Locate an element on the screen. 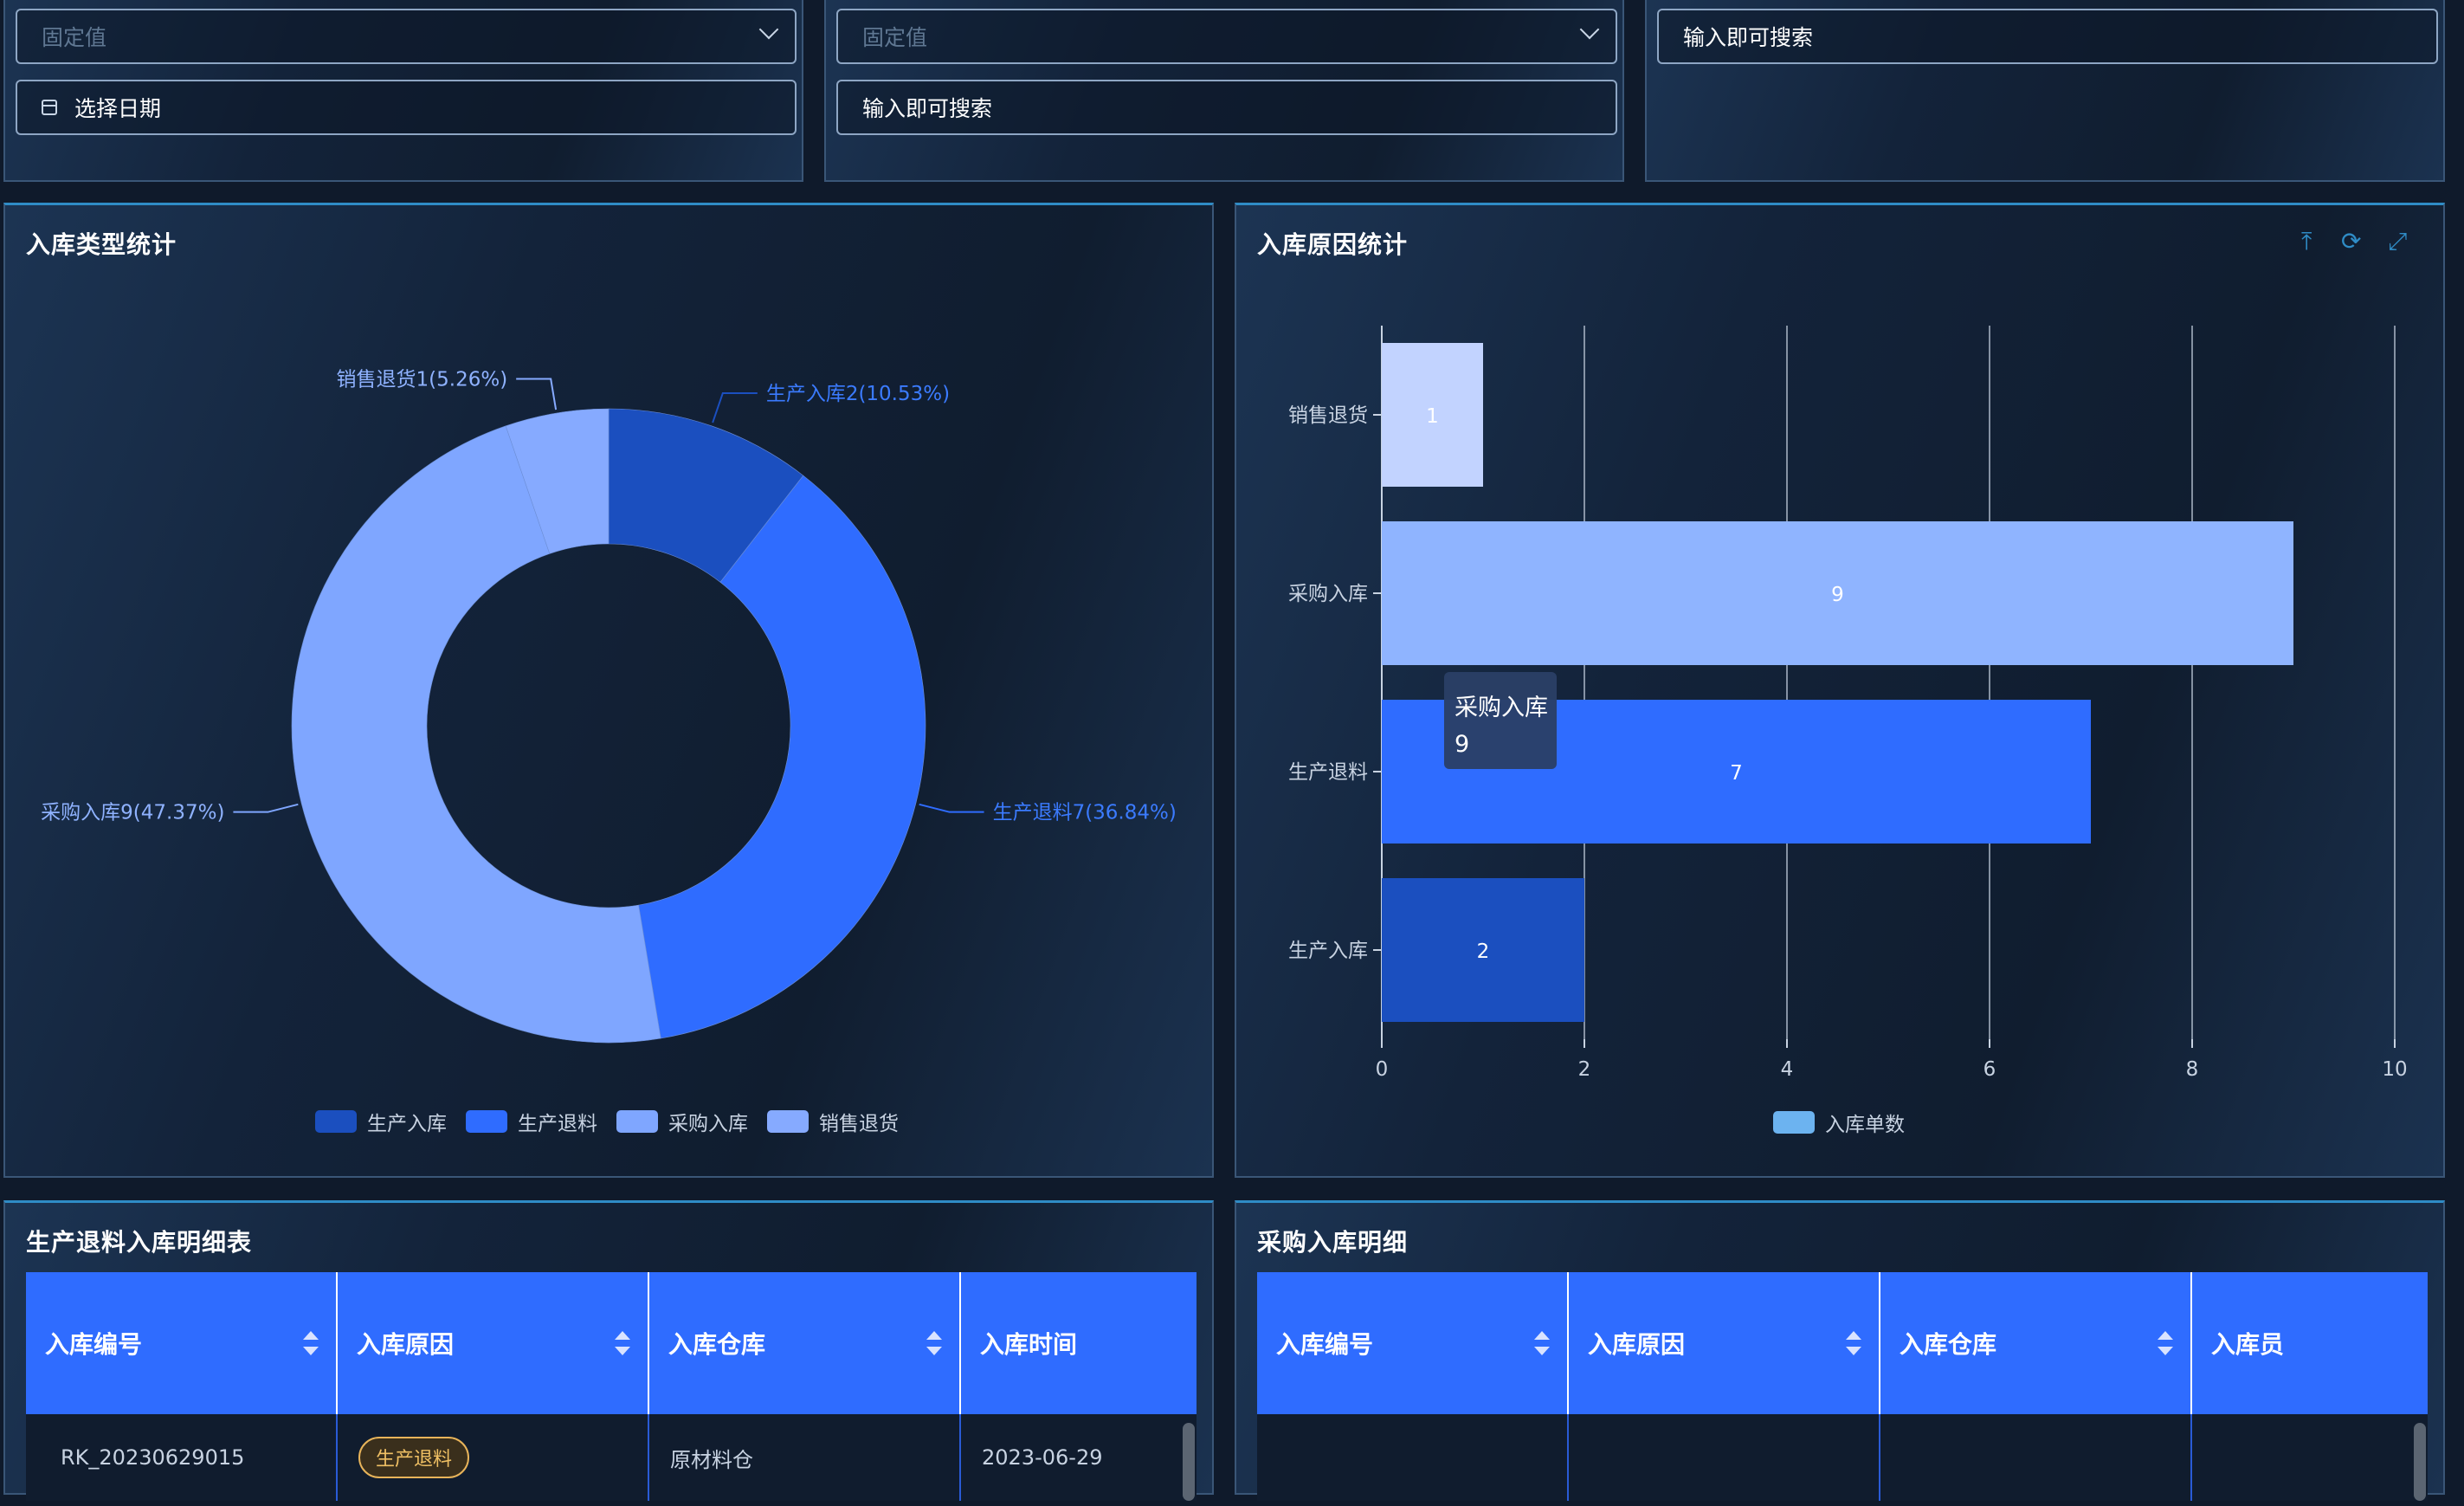  status-badge: 生产退料 is located at coordinates (414, 1457).